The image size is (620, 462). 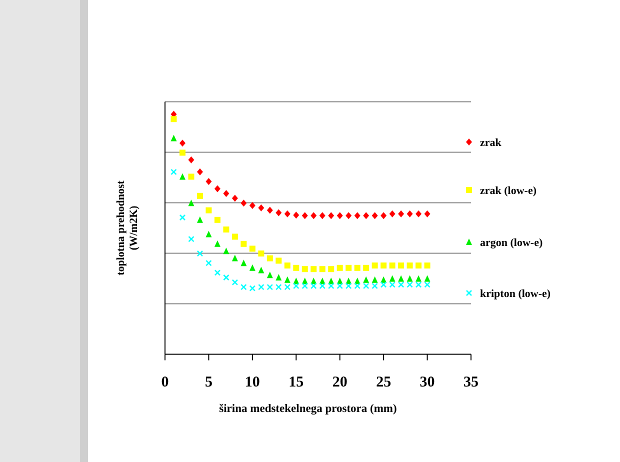 What do you see at coordinates (252, 382) in the screenshot?
I see `x-tick-label: 10` at bounding box center [252, 382].